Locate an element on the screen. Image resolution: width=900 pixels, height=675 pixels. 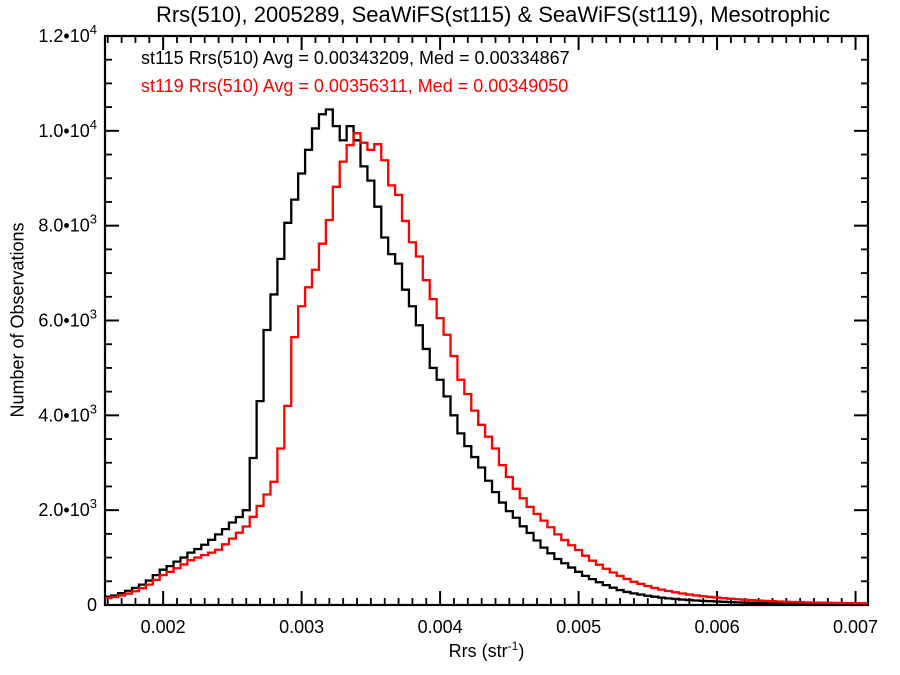
x-tick-label: 0.003 is located at coordinates (301, 627).